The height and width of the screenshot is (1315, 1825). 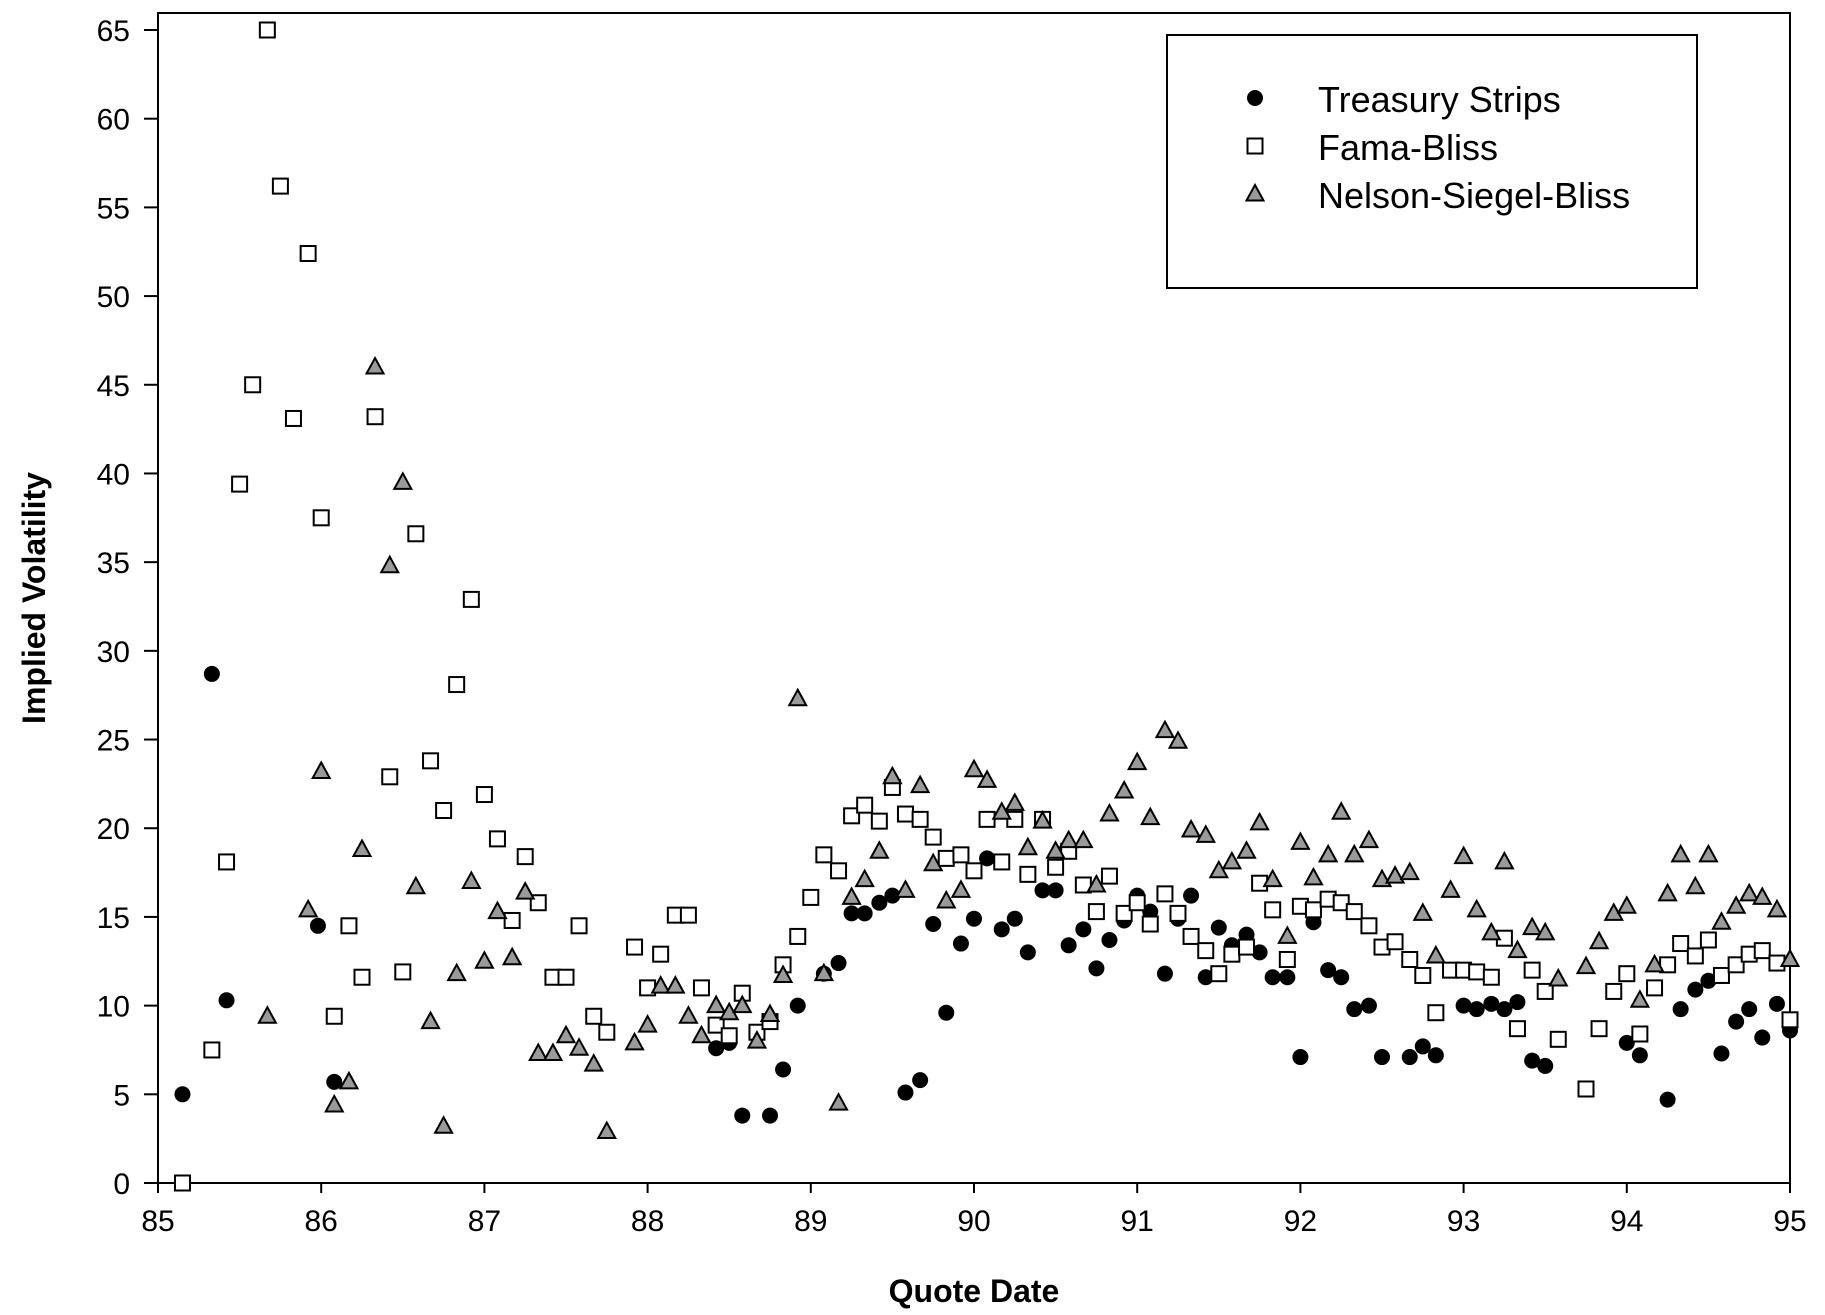 What do you see at coordinates (647, 1221) in the screenshot?
I see `x-tick-label: 88` at bounding box center [647, 1221].